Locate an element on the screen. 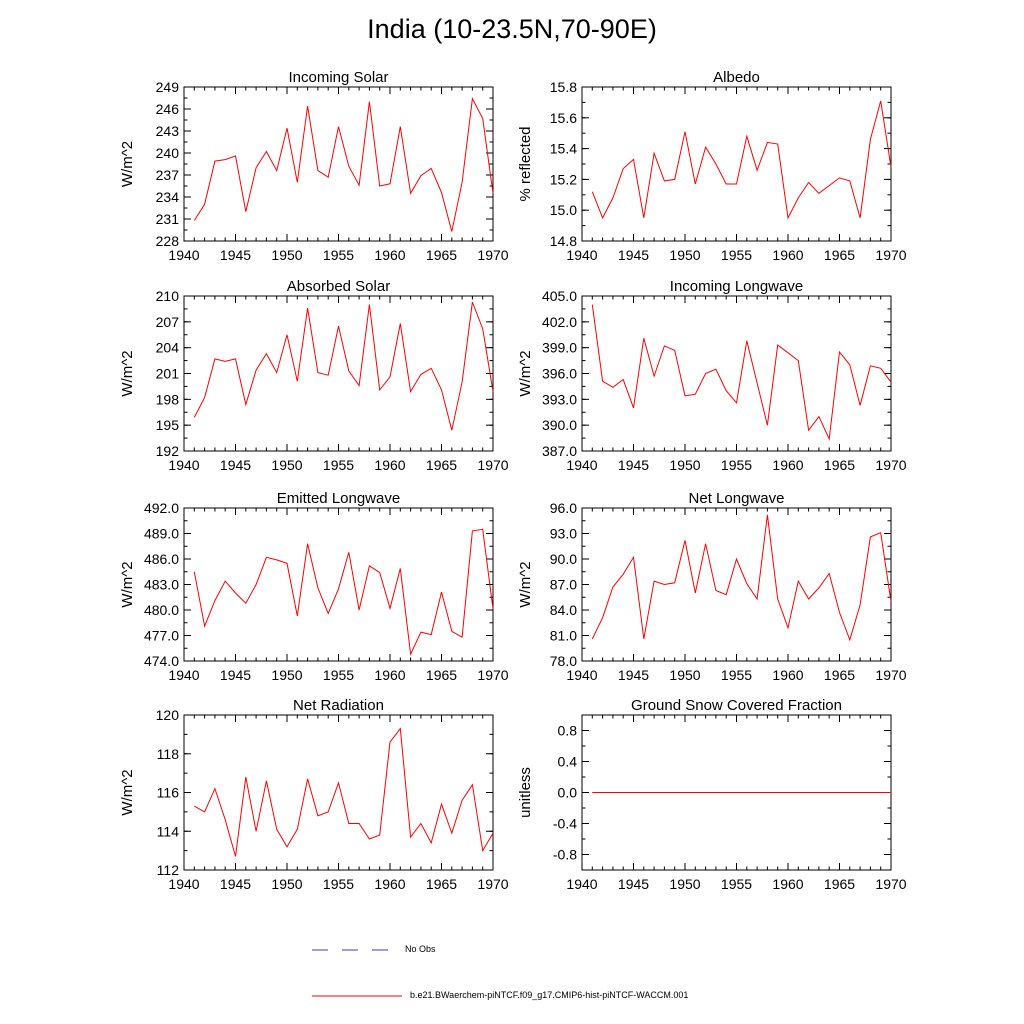  y-tick-label: 192 is located at coordinates (168, 451).